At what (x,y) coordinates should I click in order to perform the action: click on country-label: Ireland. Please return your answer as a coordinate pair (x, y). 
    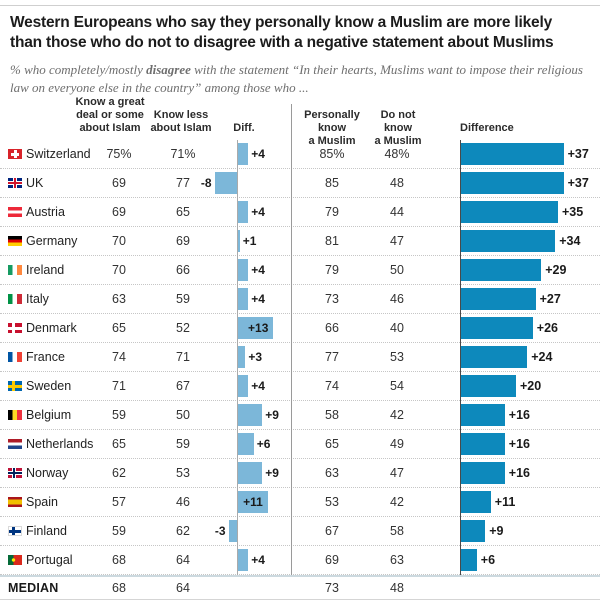
    Looking at the image, I should click on (45, 270).